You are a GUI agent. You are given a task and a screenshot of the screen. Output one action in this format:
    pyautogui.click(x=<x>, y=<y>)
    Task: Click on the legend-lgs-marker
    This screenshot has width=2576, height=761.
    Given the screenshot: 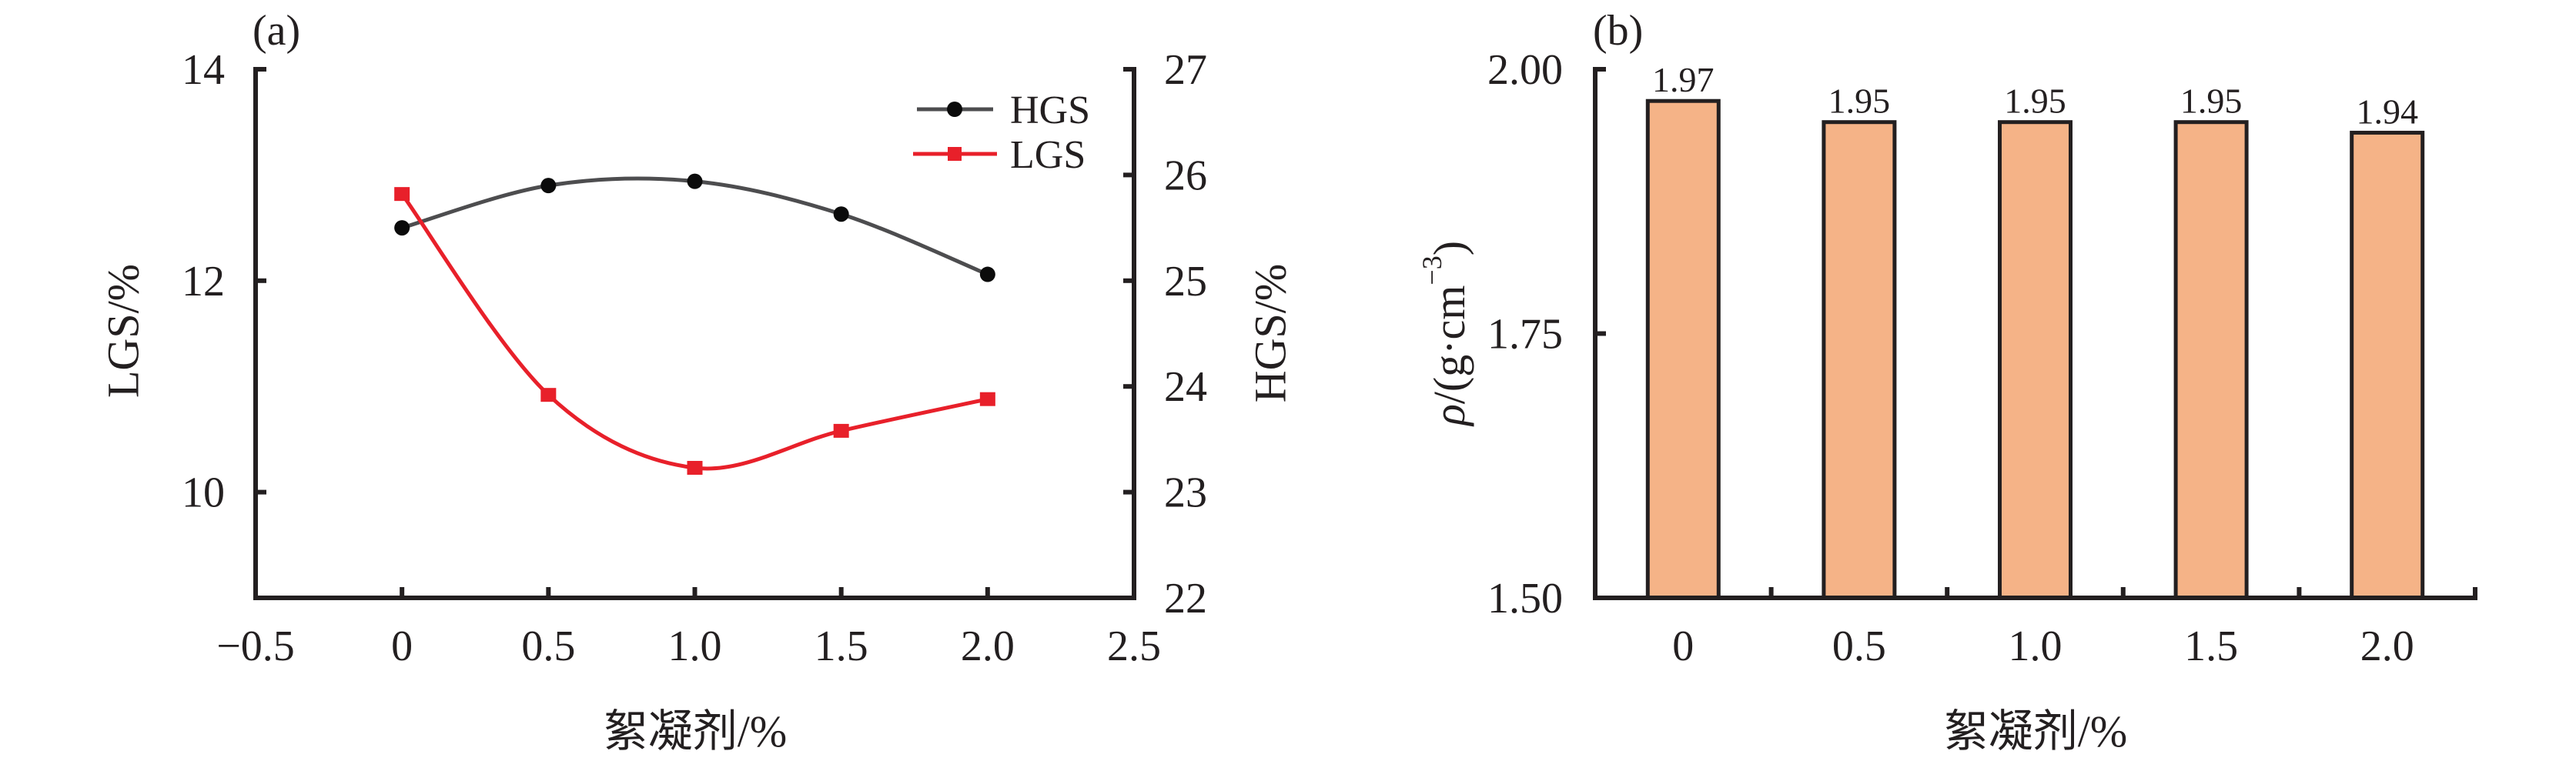 What is the action you would take?
    pyautogui.click(x=955, y=154)
    